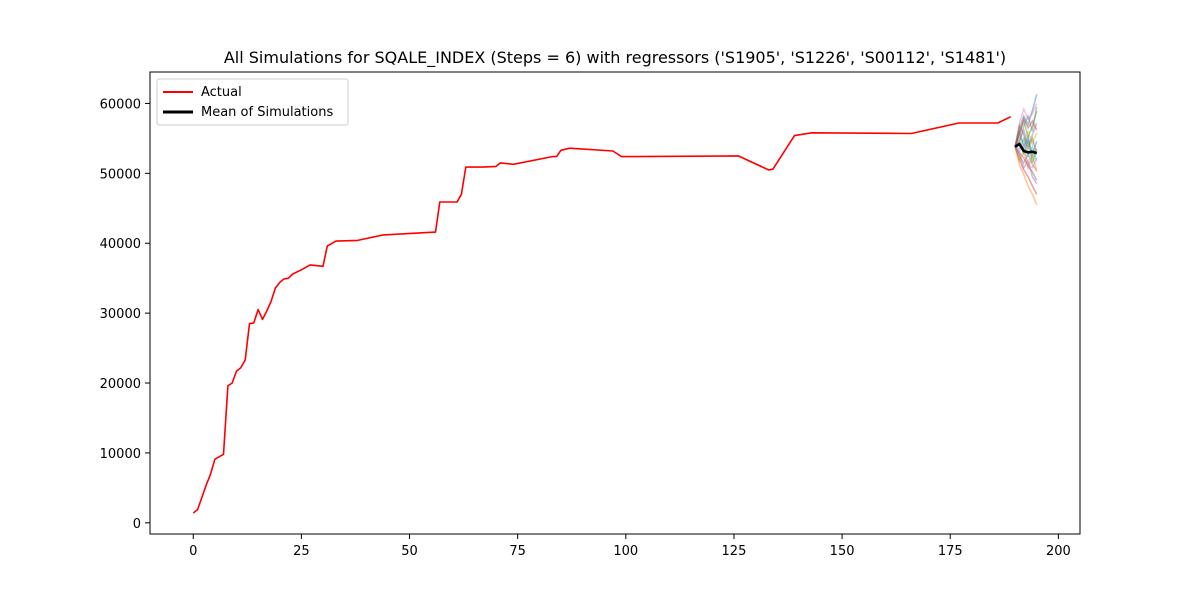 The width and height of the screenshot is (1200, 604). Describe the element at coordinates (950, 551) in the screenshot. I see `x-tick-label: 175` at that location.